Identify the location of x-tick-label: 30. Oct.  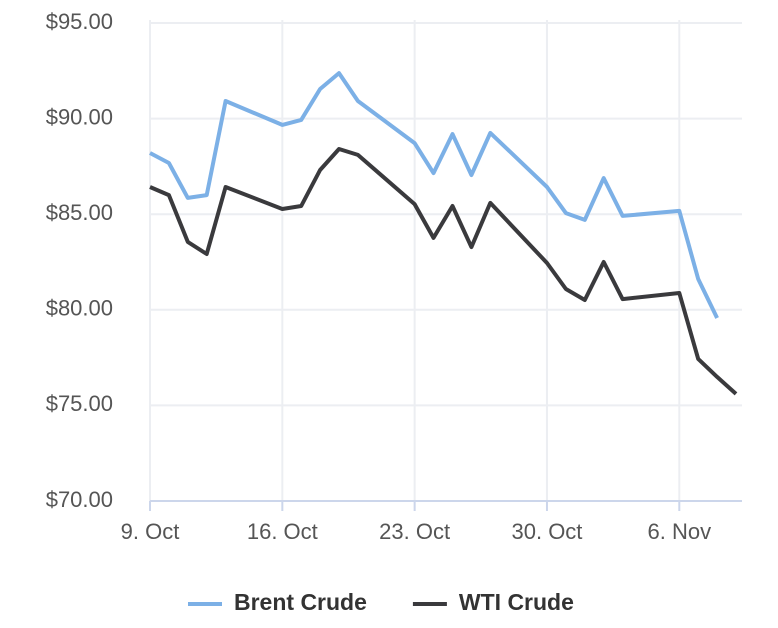
(547, 531).